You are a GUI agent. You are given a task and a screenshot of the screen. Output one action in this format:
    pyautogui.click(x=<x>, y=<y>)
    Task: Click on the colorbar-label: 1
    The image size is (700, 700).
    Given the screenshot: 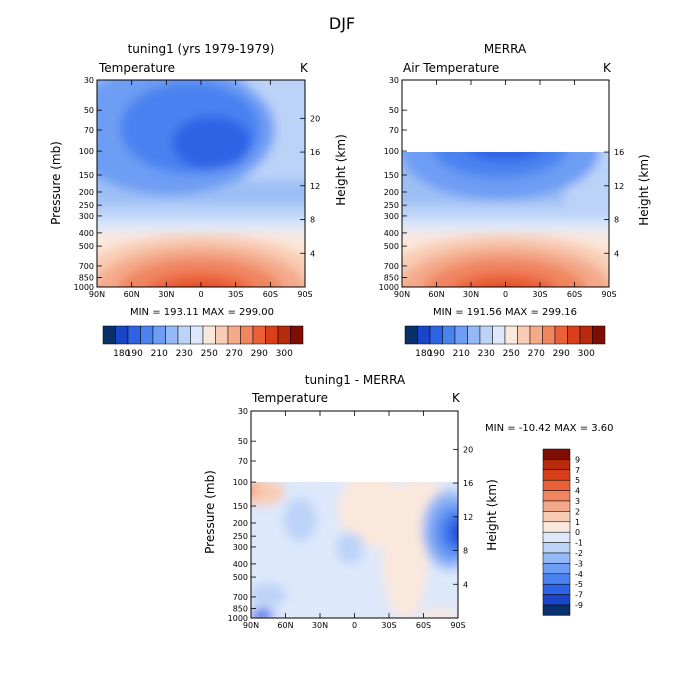 What is the action you would take?
    pyautogui.click(x=577, y=522)
    